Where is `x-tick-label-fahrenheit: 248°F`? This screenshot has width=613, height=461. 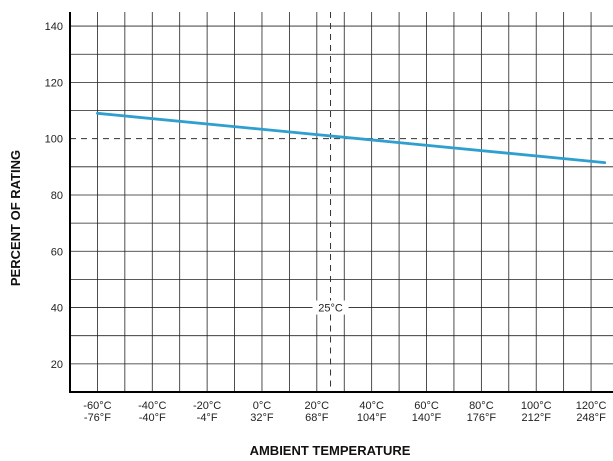 x-tick-label-fahrenheit: 248°F is located at coordinates (591, 418).